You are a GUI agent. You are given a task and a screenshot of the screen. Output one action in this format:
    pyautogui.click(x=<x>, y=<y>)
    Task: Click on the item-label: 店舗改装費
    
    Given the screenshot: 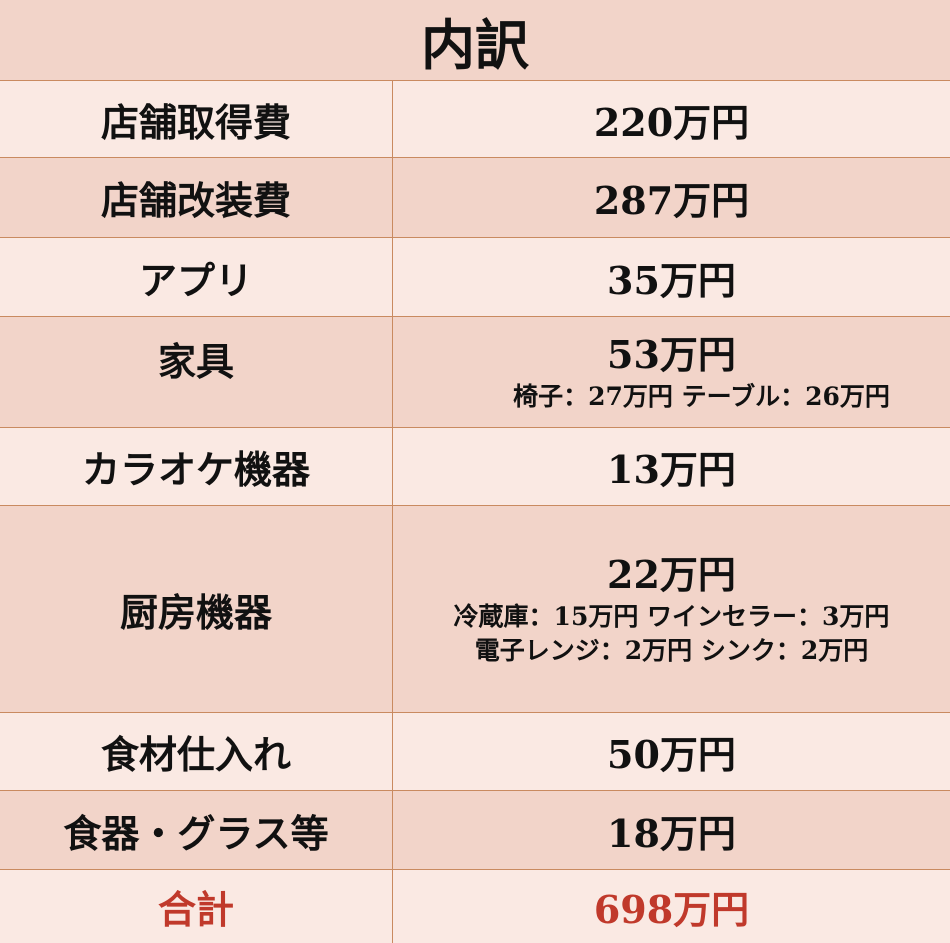 What is the action you would take?
    pyautogui.click(x=196, y=198)
    